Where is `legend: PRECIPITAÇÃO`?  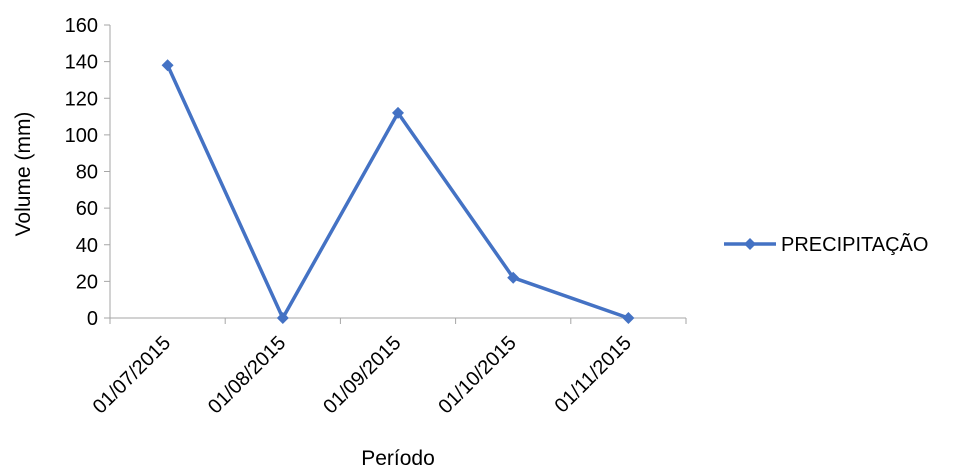
legend: PRECIPITAÇÃO is located at coordinates (826, 244).